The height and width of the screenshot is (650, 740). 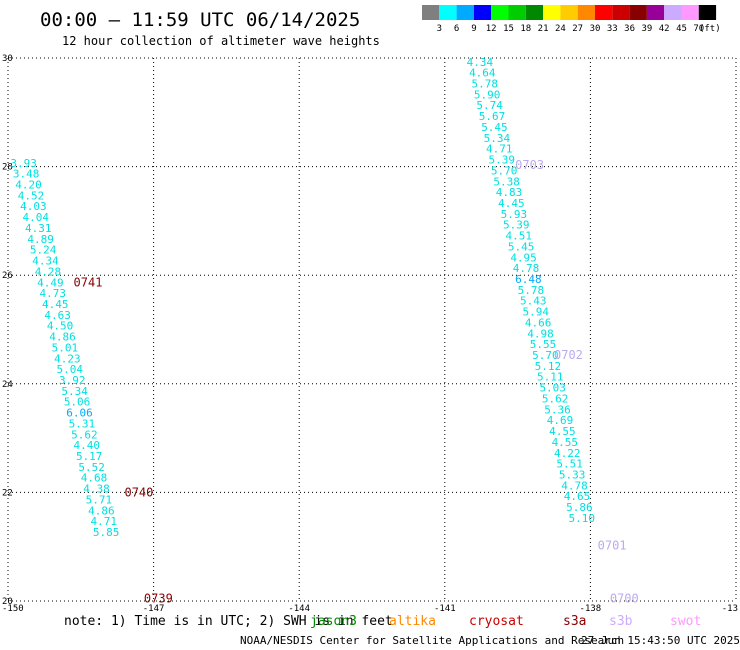 What do you see at coordinates (577, 29) in the screenshot?
I see `colorbar-label: 27` at bounding box center [577, 29].